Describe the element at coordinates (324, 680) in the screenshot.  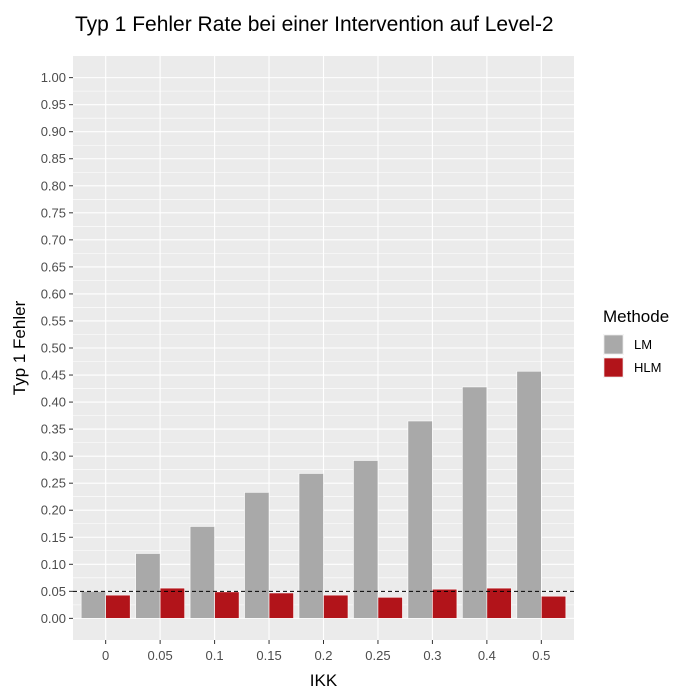
I see `x-axis-title: IKK` at that location.